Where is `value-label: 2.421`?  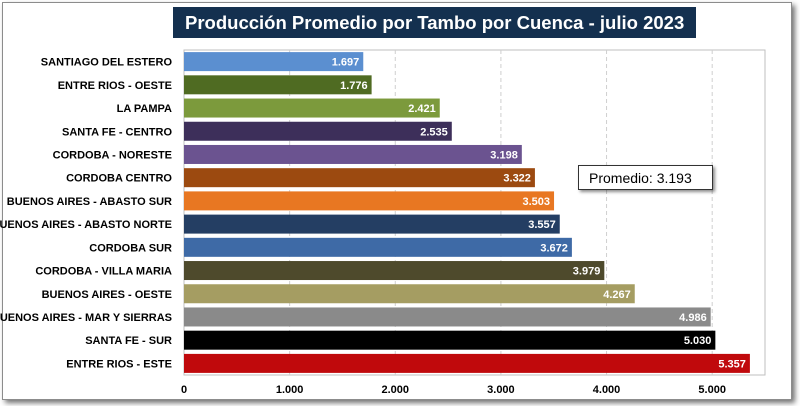 value-label: 2.421 is located at coordinates (422, 109).